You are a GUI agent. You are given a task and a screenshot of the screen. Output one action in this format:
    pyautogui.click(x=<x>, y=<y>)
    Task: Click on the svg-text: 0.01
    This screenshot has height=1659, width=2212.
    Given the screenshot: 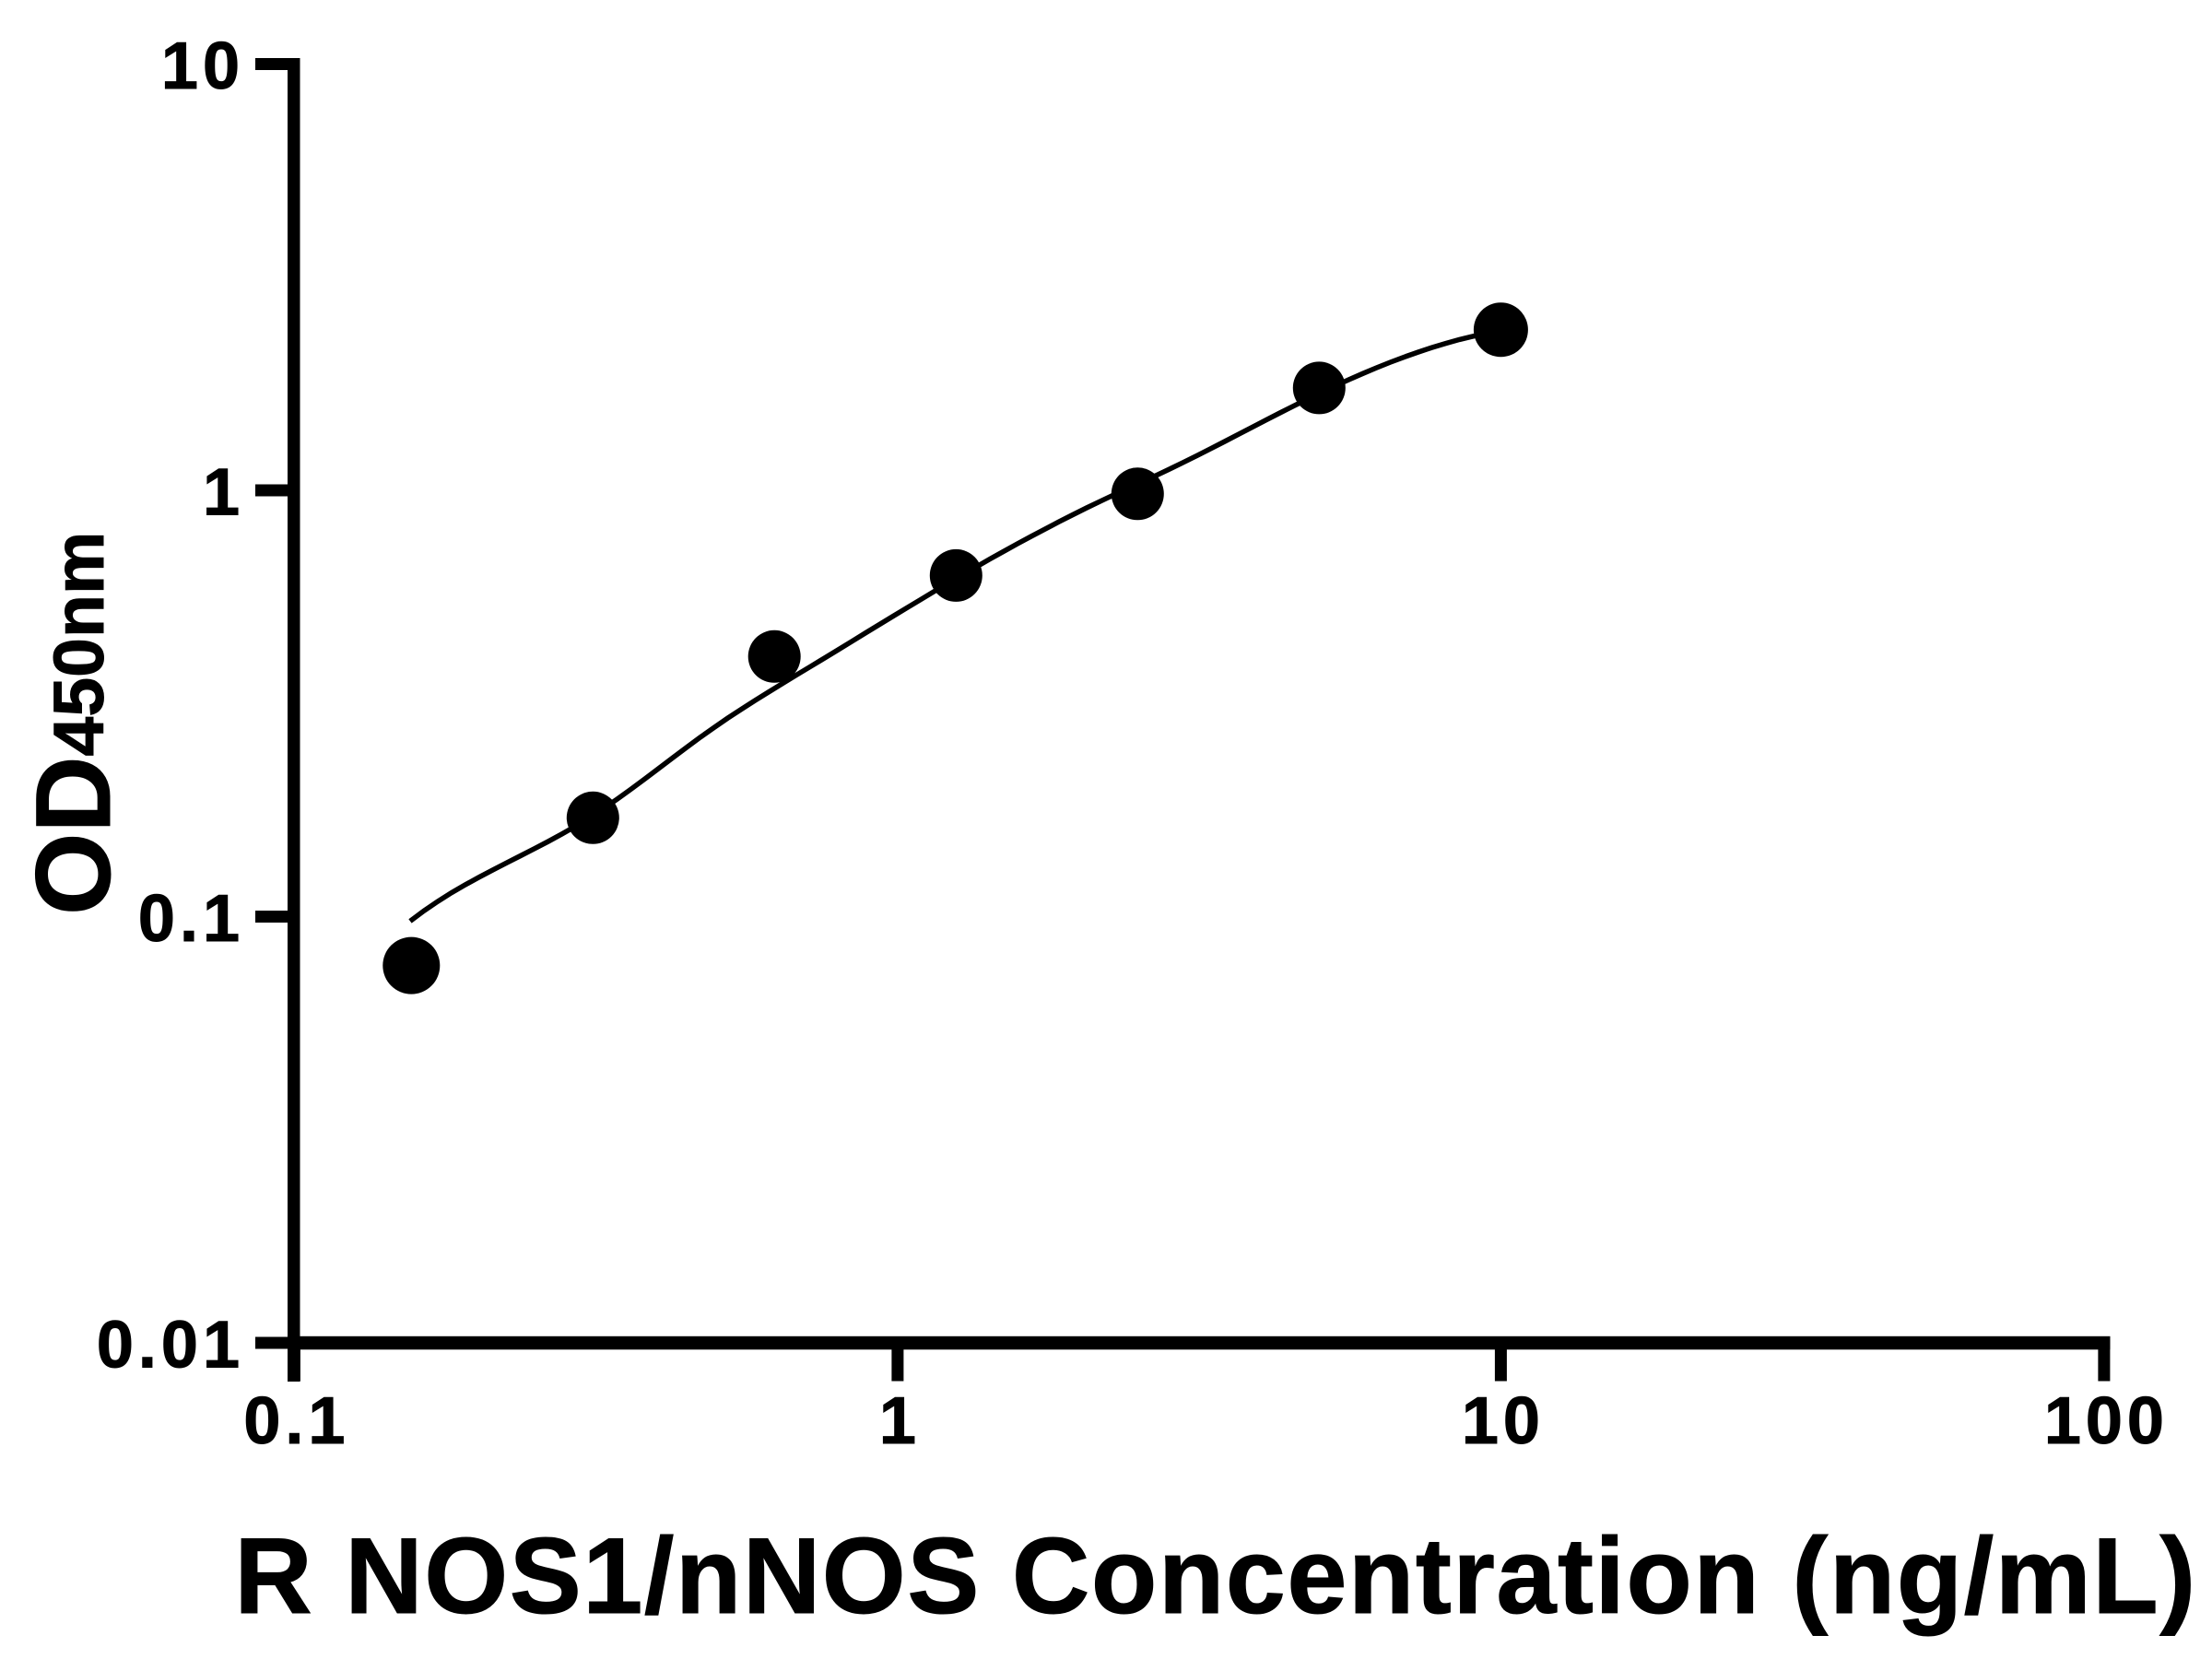 What is the action you would take?
    pyautogui.click(x=170, y=1345)
    